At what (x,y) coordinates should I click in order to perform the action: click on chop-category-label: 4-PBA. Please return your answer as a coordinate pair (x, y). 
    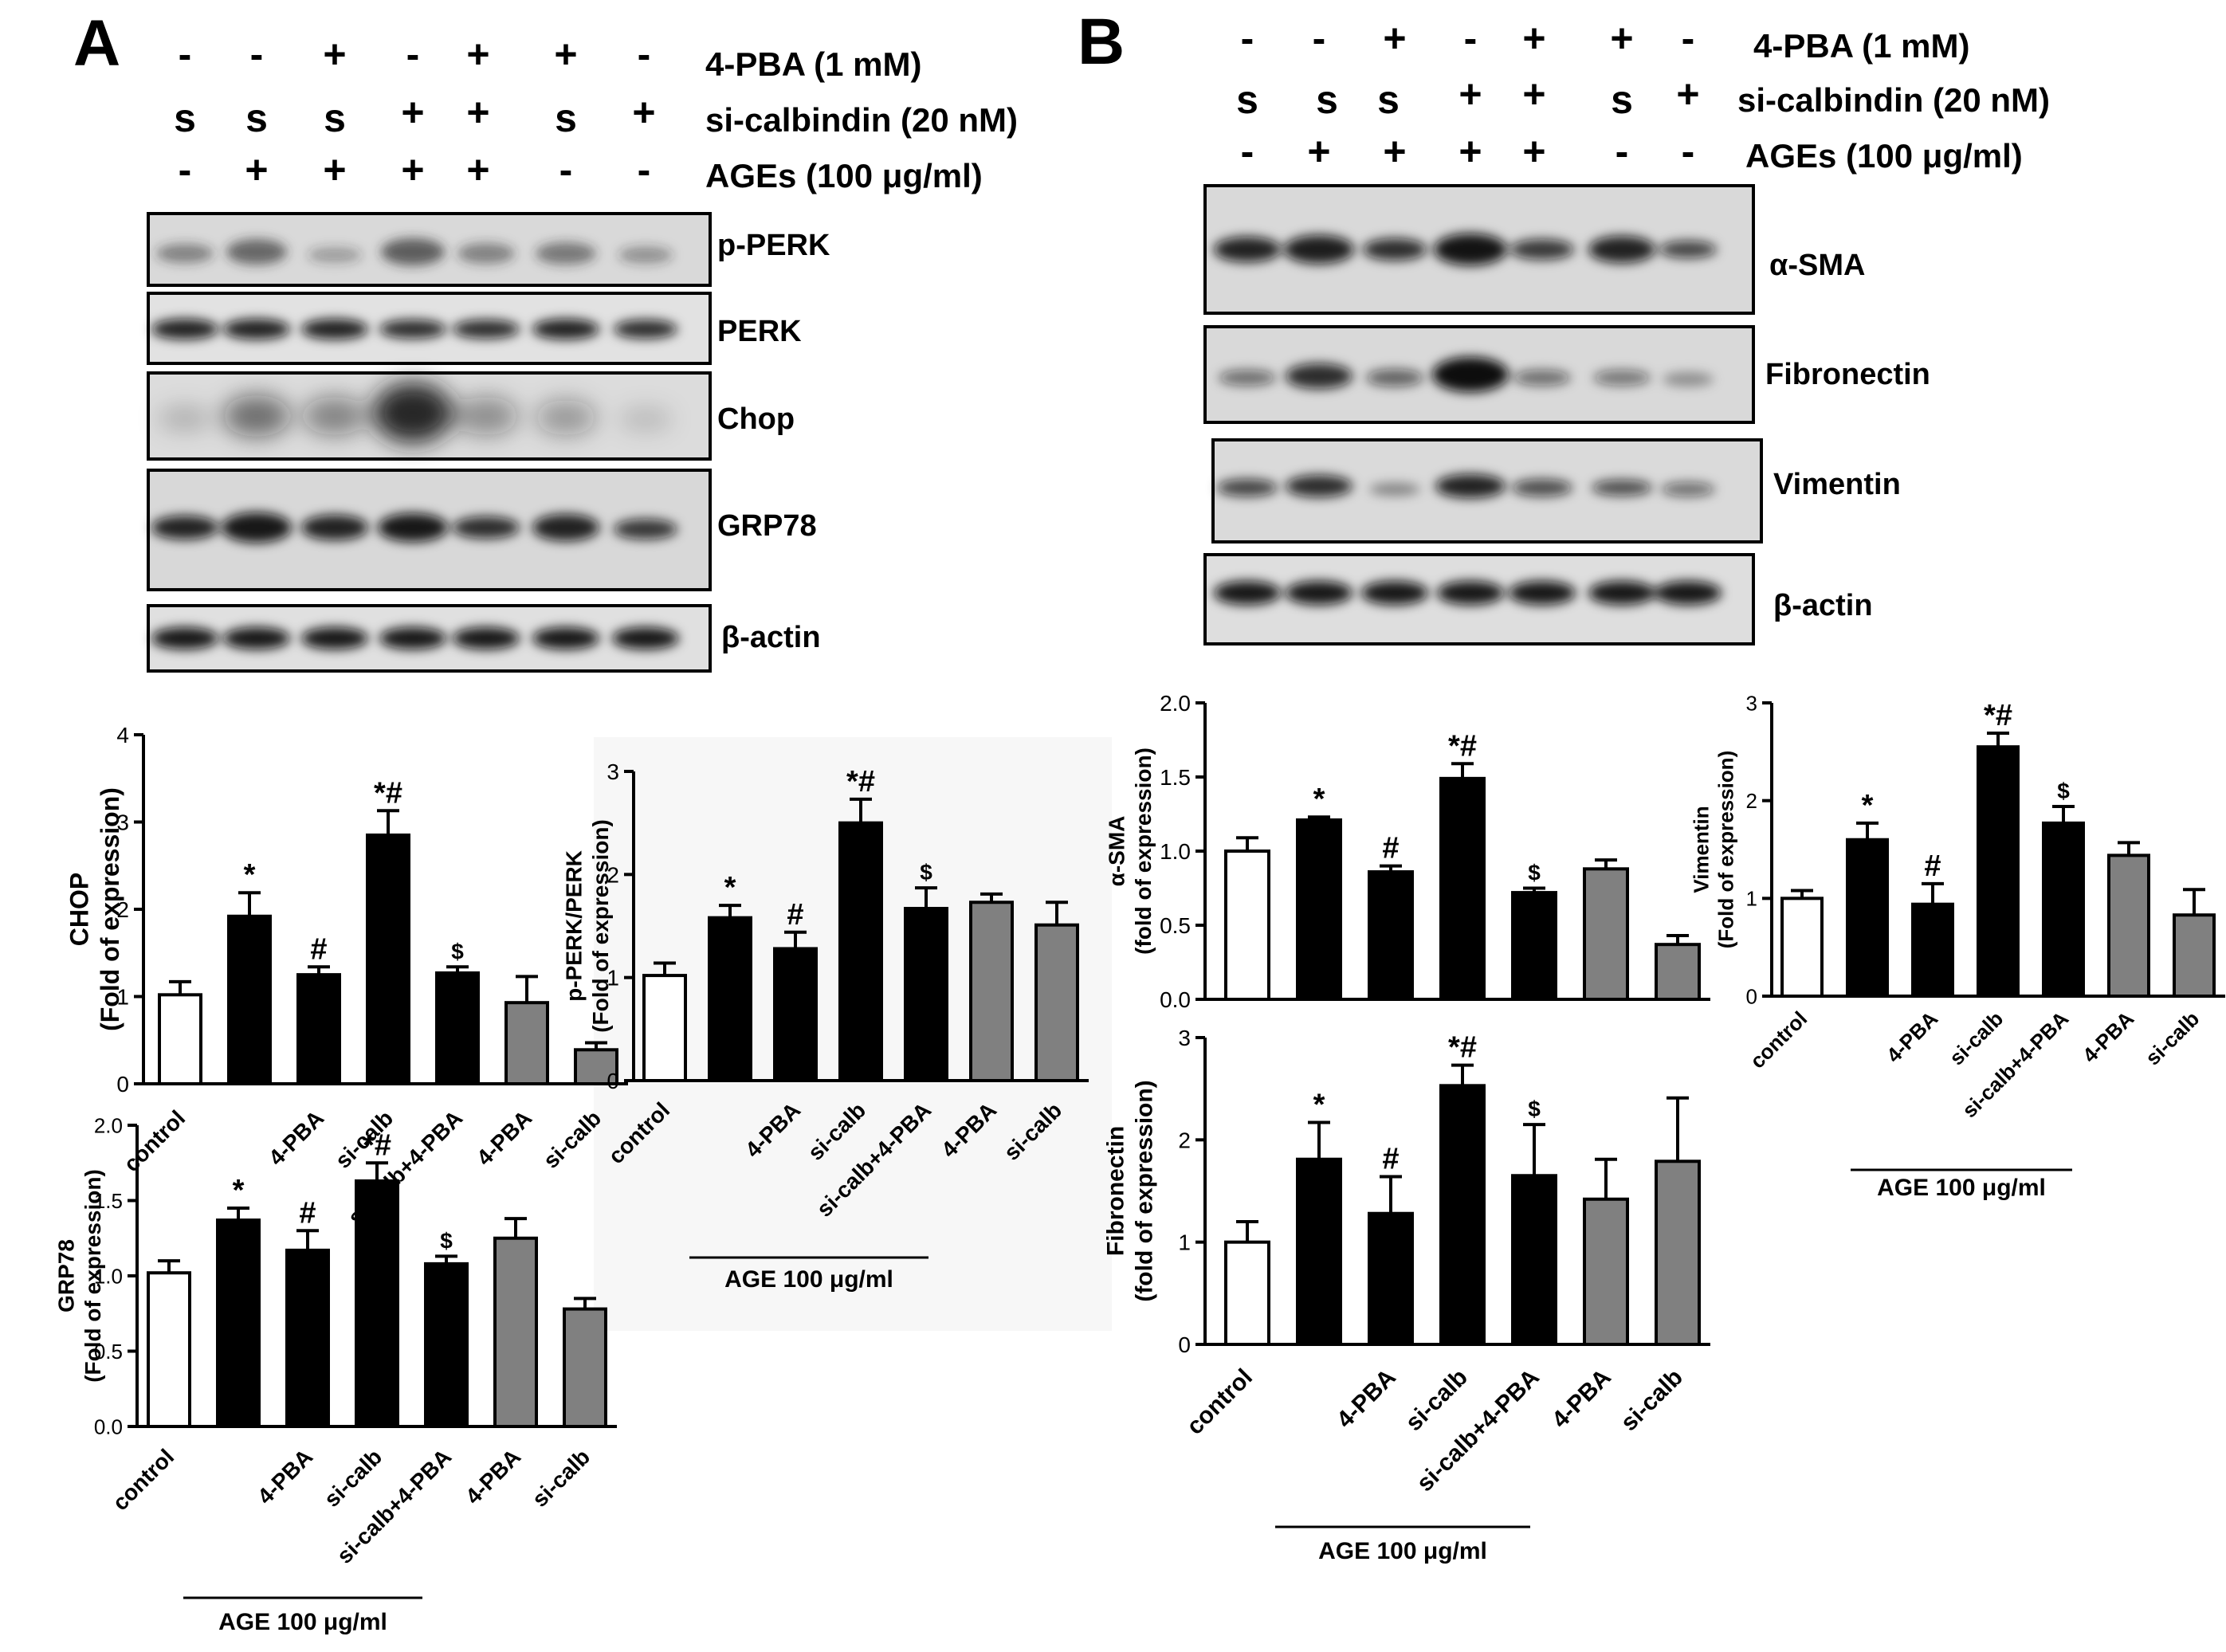
    Looking at the image, I should click on (296, 1137).